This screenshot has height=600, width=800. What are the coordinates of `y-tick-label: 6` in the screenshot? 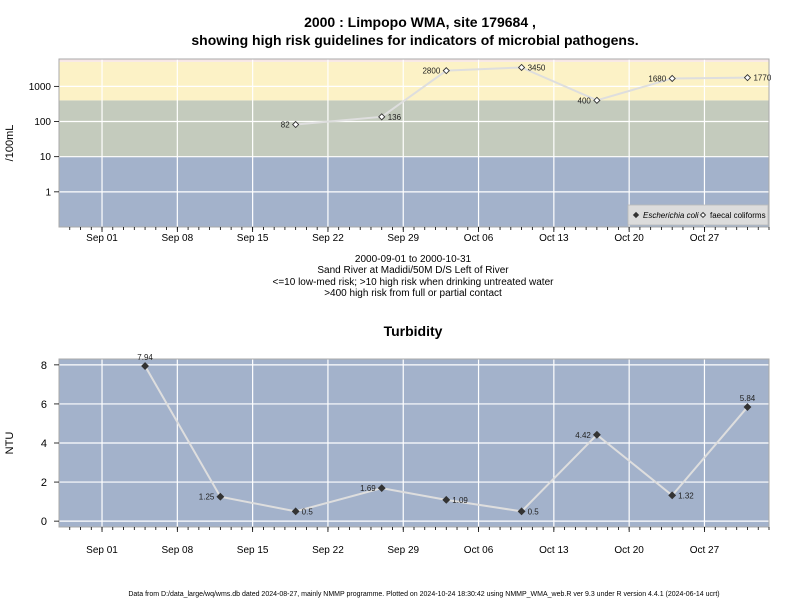 It's located at (44, 405).